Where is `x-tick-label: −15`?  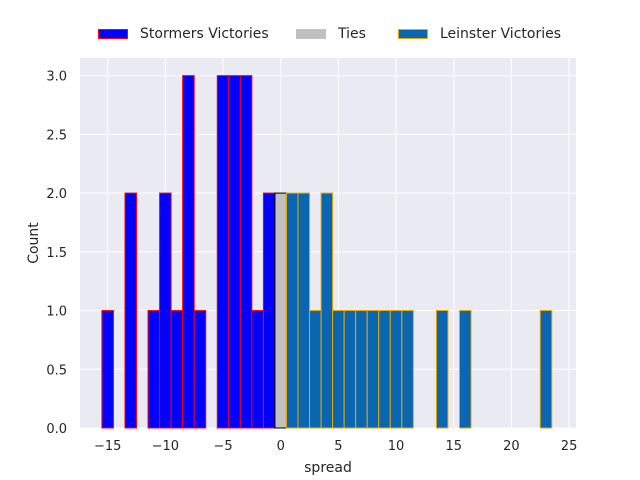
x-tick-label: −15 is located at coordinates (107, 446).